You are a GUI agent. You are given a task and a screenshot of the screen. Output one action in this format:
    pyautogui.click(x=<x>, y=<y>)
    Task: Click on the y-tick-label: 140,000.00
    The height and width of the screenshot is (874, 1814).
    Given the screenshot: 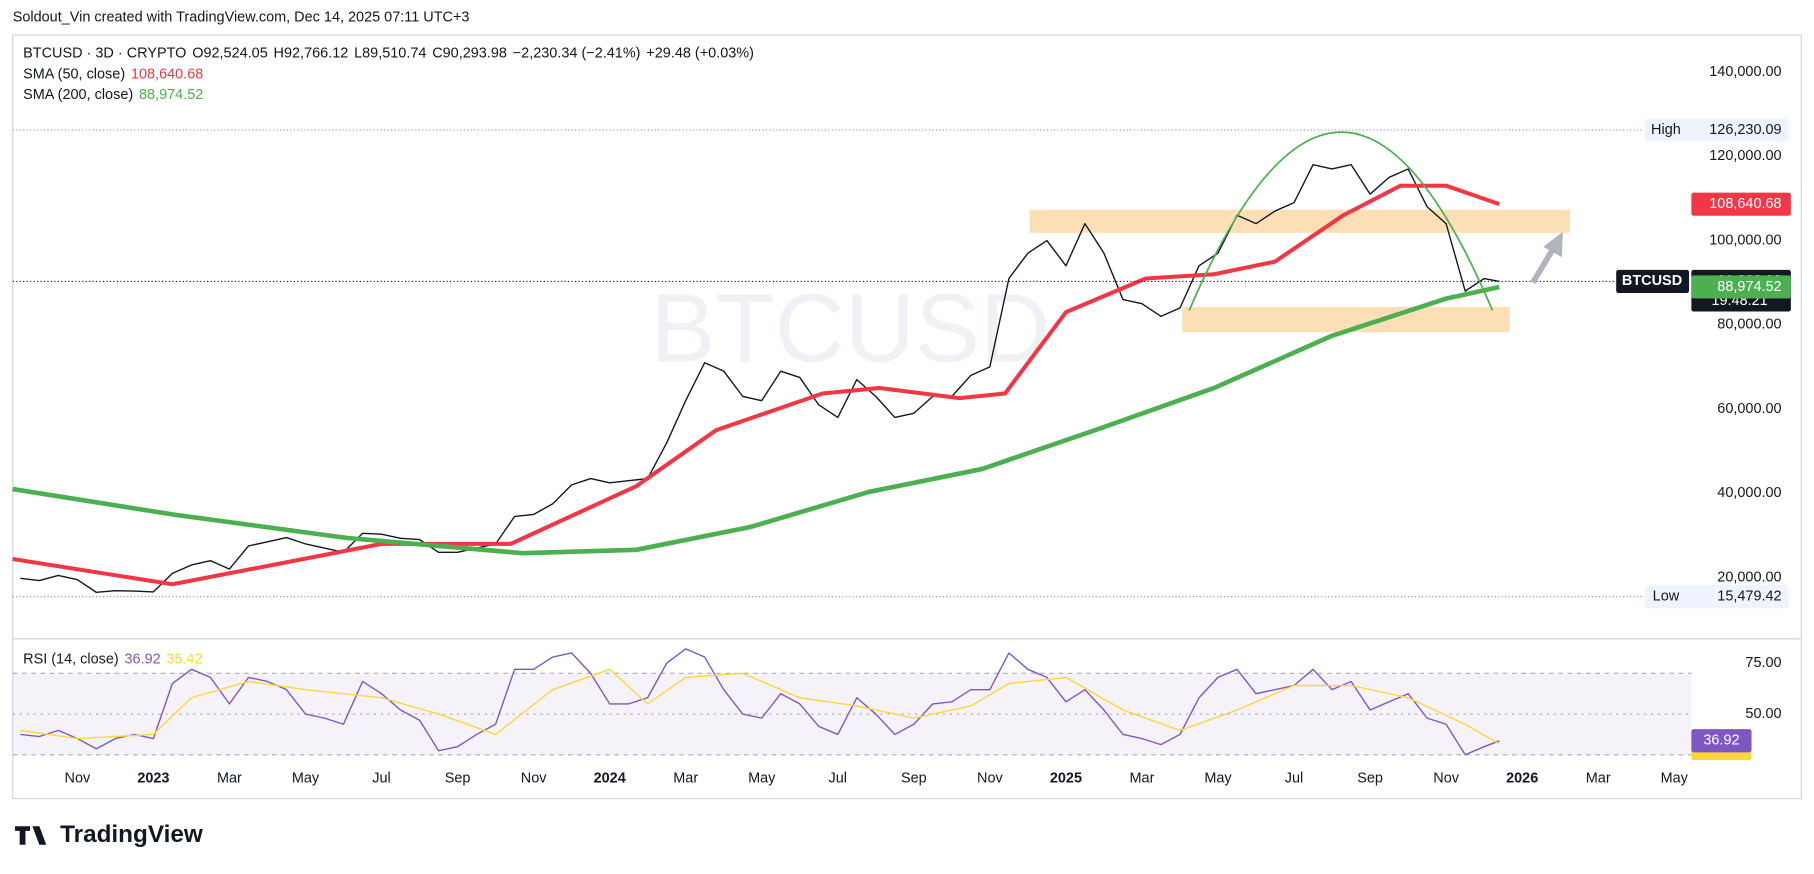 What is the action you would take?
    pyautogui.click(x=1745, y=72)
    